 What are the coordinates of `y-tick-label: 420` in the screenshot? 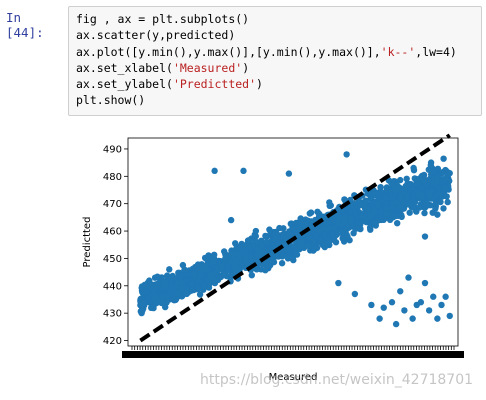 It's located at (112, 341).